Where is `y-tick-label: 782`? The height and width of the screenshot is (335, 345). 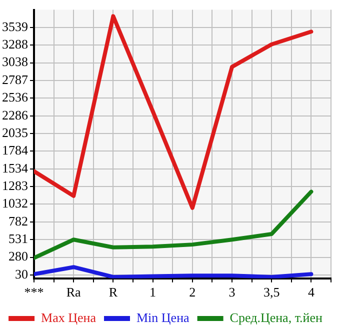 y-tick-label: 782 is located at coordinates (18, 220).